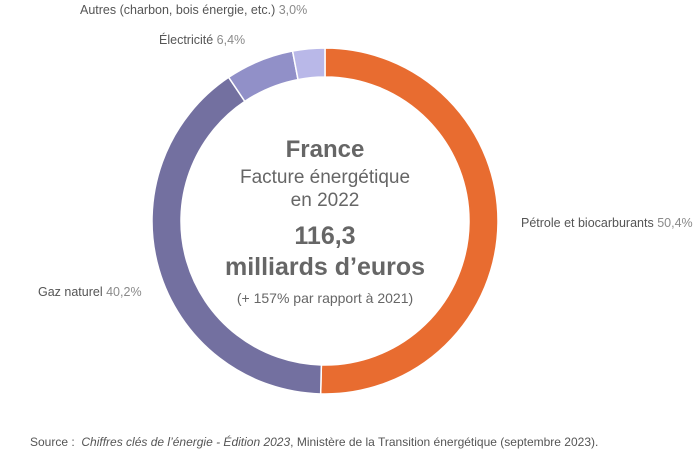 This screenshot has width=700, height=453. What do you see at coordinates (325, 177) in the screenshot?
I see `center-subtitle: Facture énergétique` at bounding box center [325, 177].